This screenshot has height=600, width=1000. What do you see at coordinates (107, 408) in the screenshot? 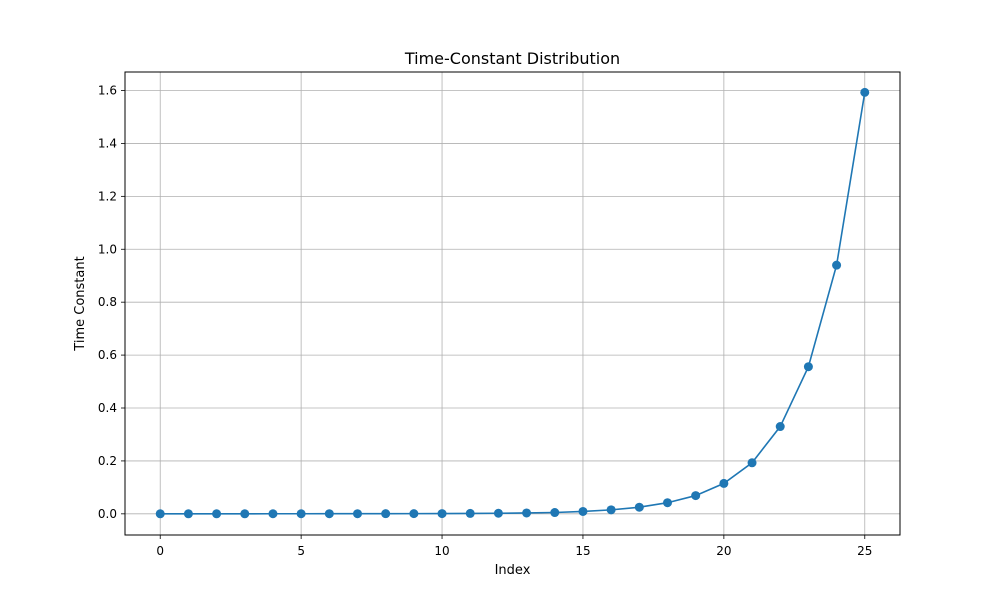
I see `y-tick-label: 0.4` at bounding box center [107, 408].